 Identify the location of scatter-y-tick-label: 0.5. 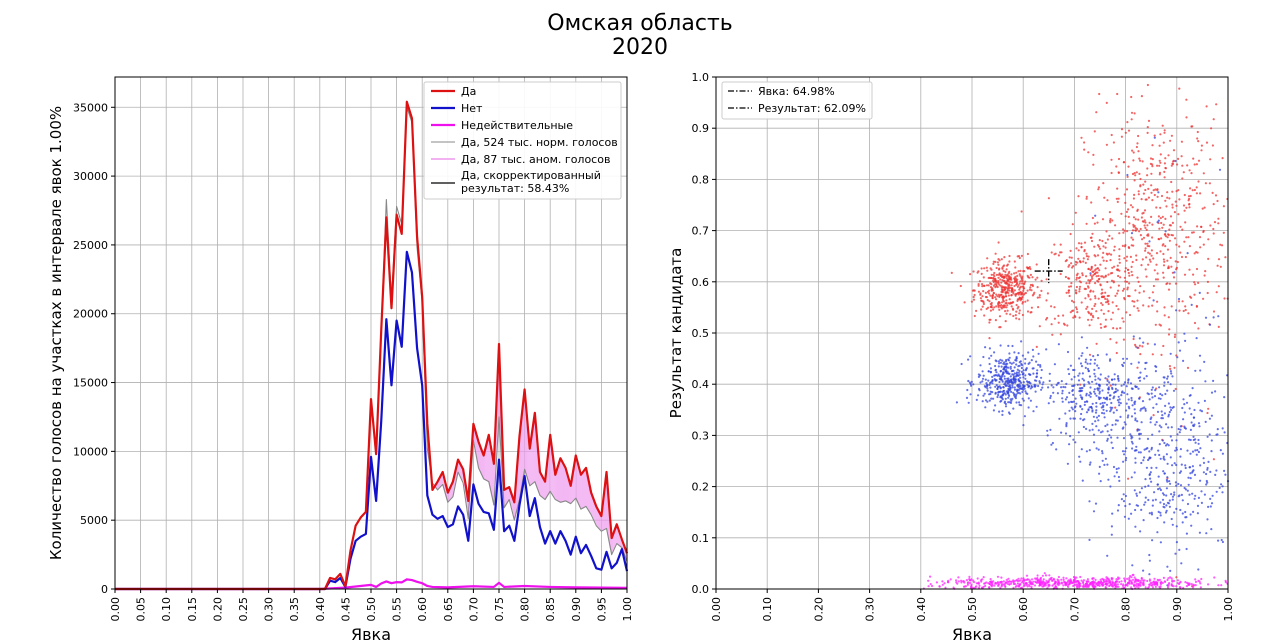
(701, 333).